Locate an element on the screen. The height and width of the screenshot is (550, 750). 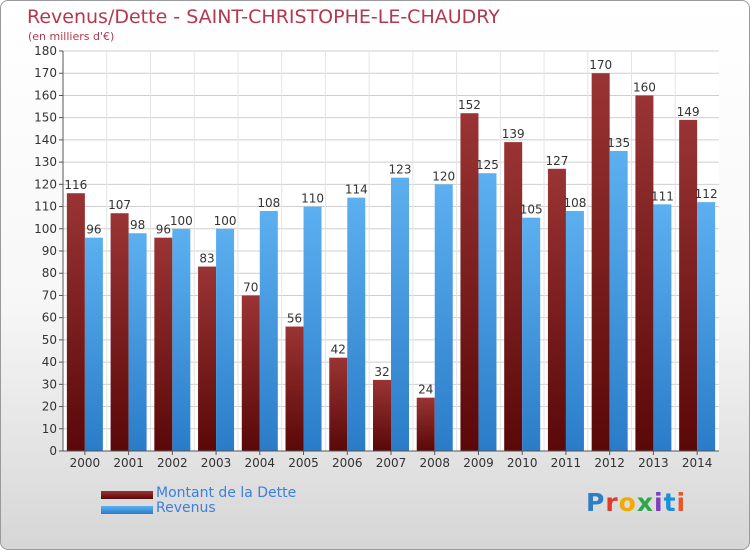
bar-revenus-2001 is located at coordinates (137, 342).